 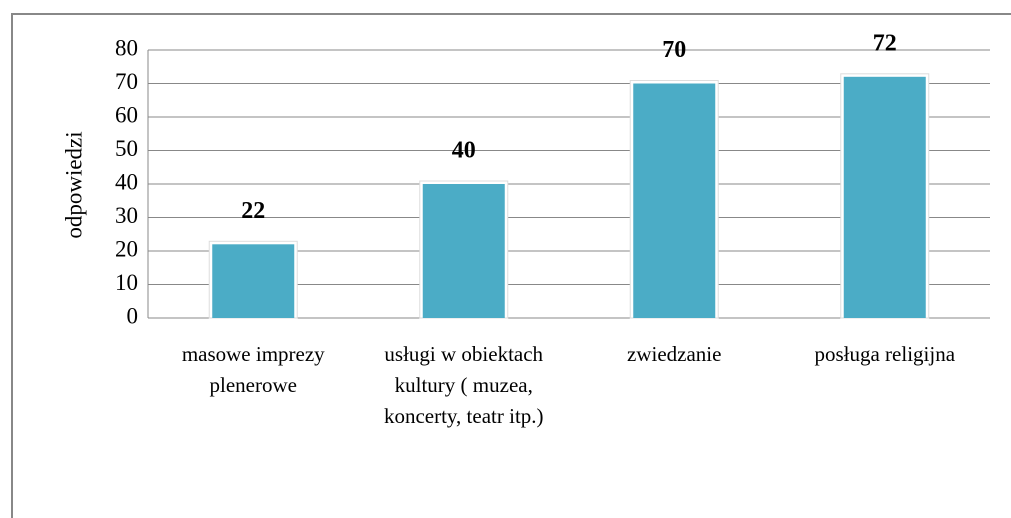 What do you see at coordinates (126, 248) in the screenshot?
I see `y-tick-label: 20` at bounding box center [126, 248].